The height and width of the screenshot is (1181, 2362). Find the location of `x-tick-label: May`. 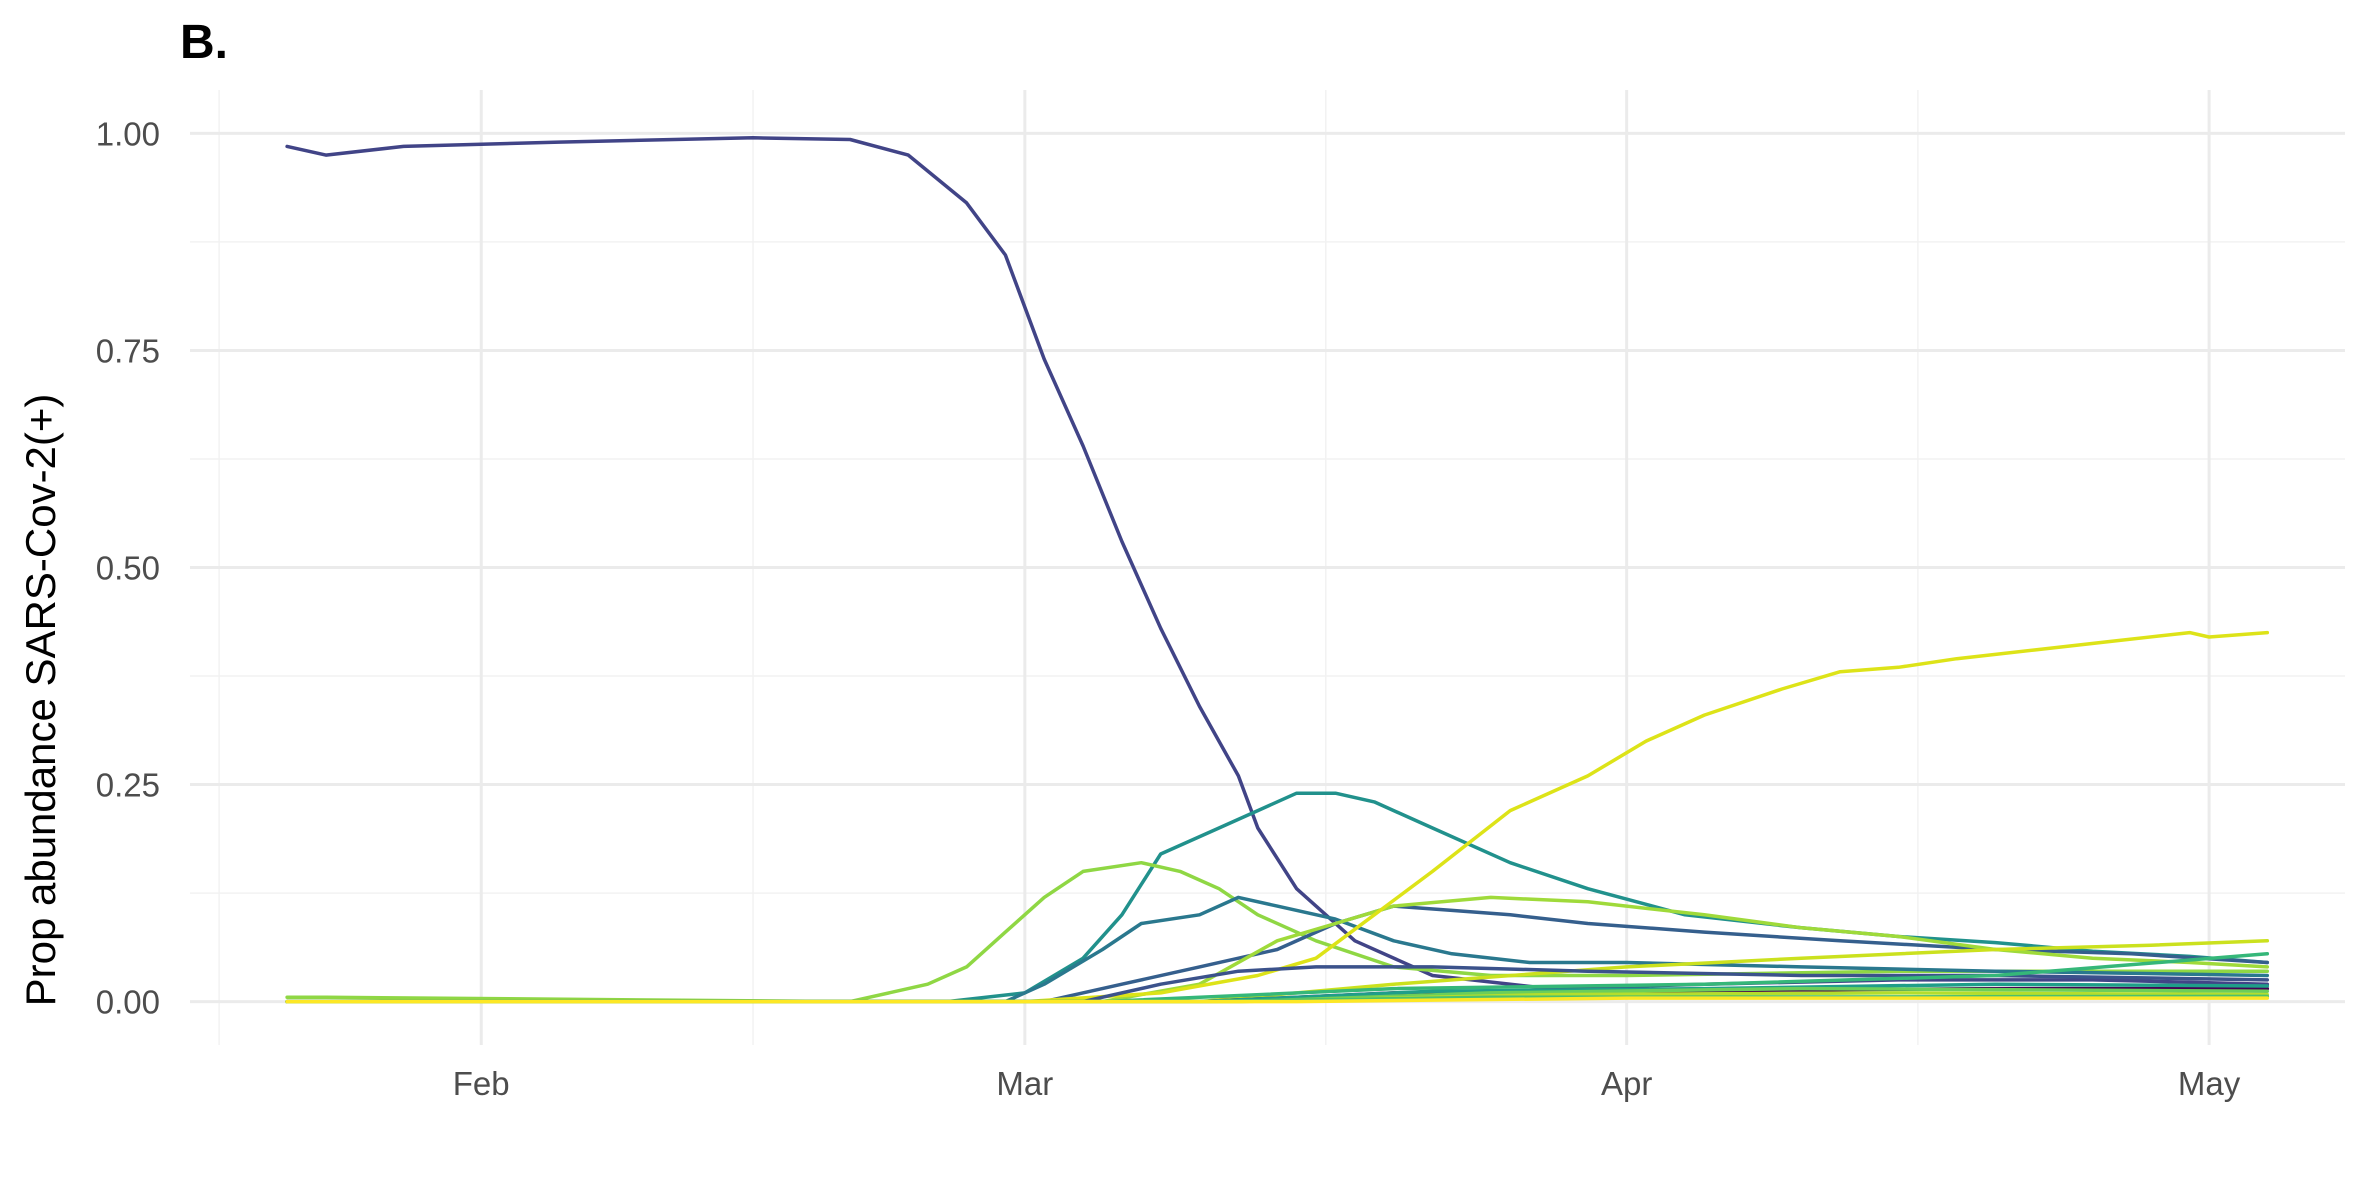

x-tick-label: May is located at coordinates (2209, 1083).